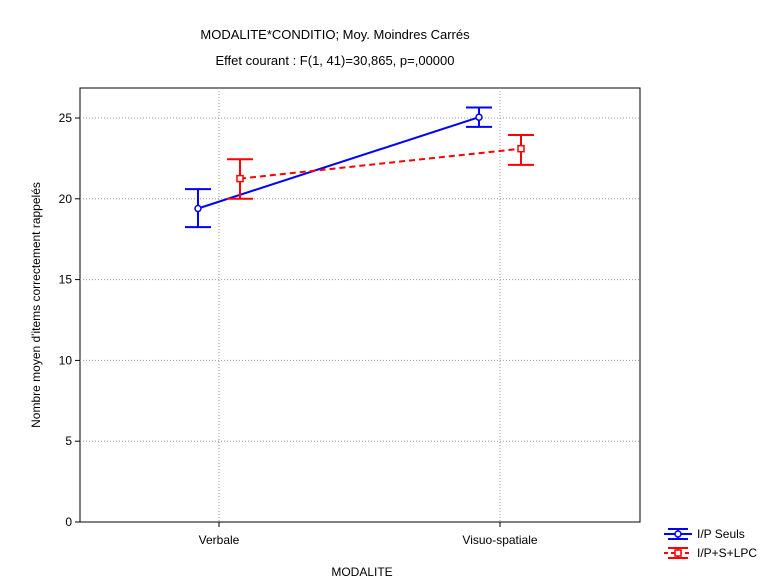  What do you see at coordinates (721, 534) in the screenshot?
I see `legend-label: I/P Seuls` at bounding box center [721, 534].